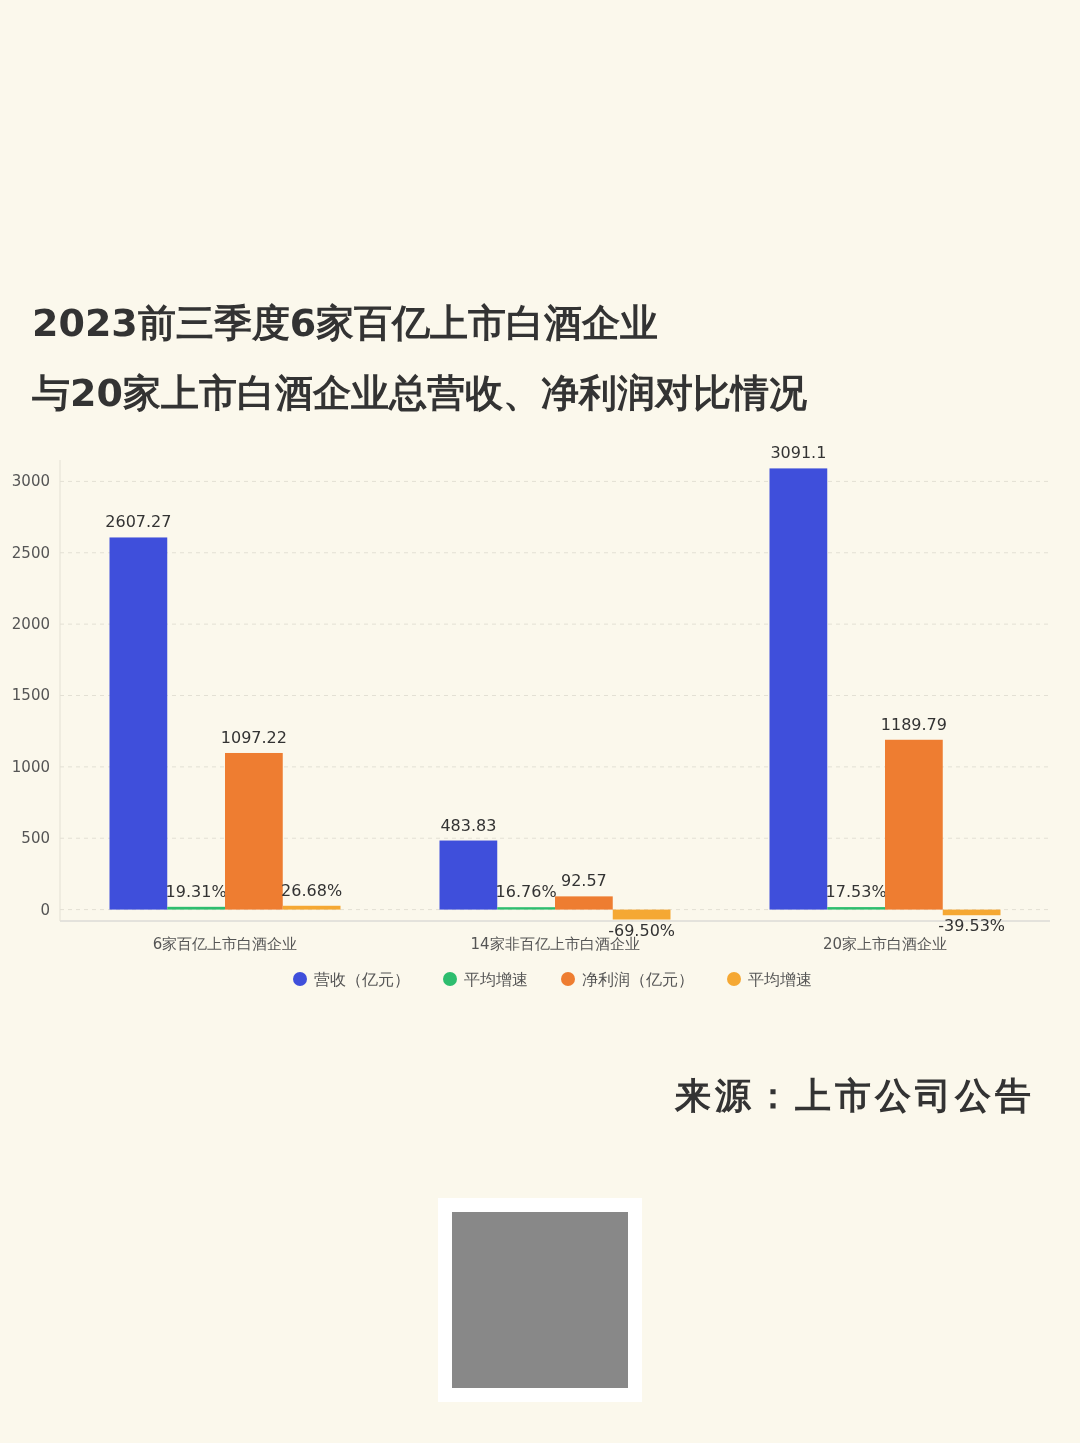 Image resolution: width=1080 pixels, height=1443 pixels. Describe the element at coordinates (555, 944) in the screenshot. I see `x-tick-label: 14家非百亿上市白酒企业` at that location.